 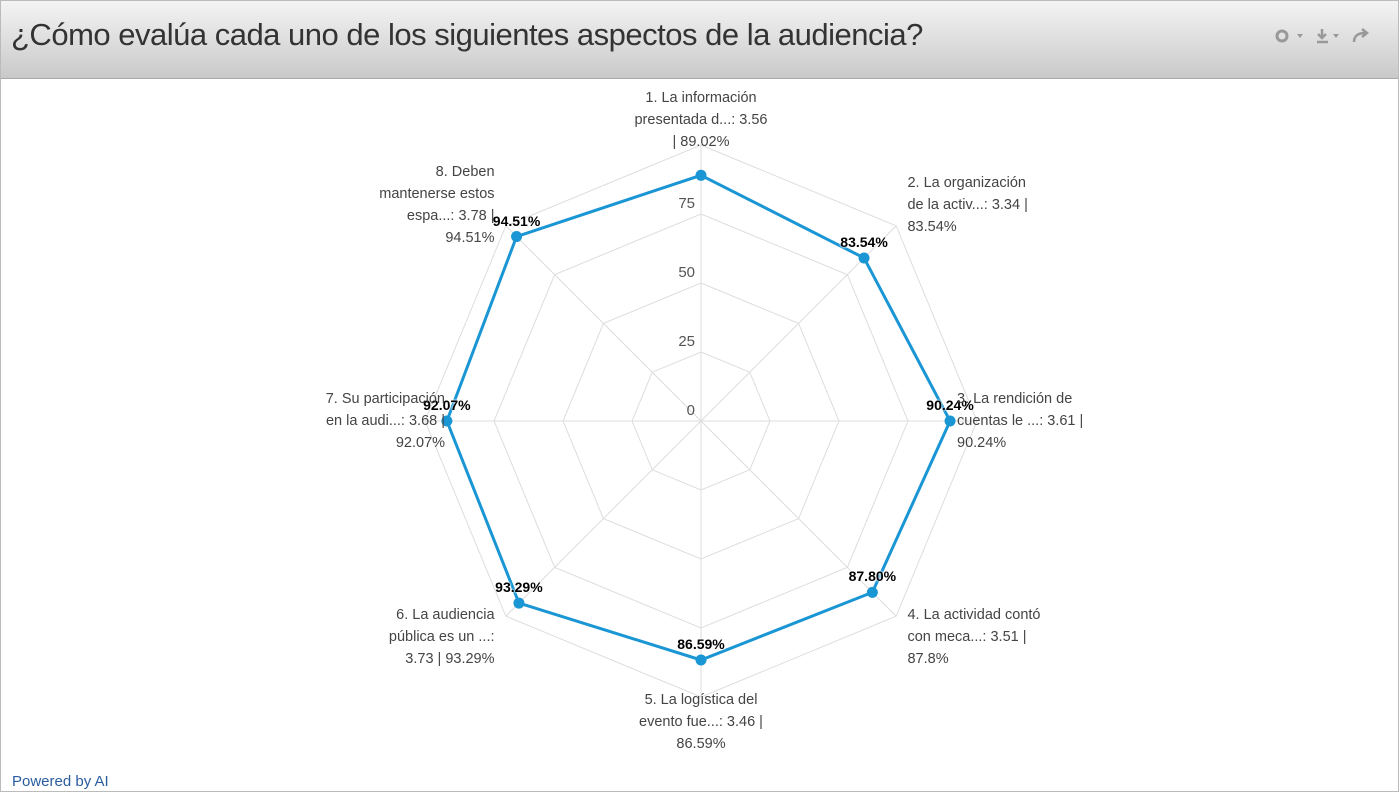 What do you see at coordinates (686, 341) in the screenshot?
I see `y-tick-label: 25` at bounding box center [686, 341].